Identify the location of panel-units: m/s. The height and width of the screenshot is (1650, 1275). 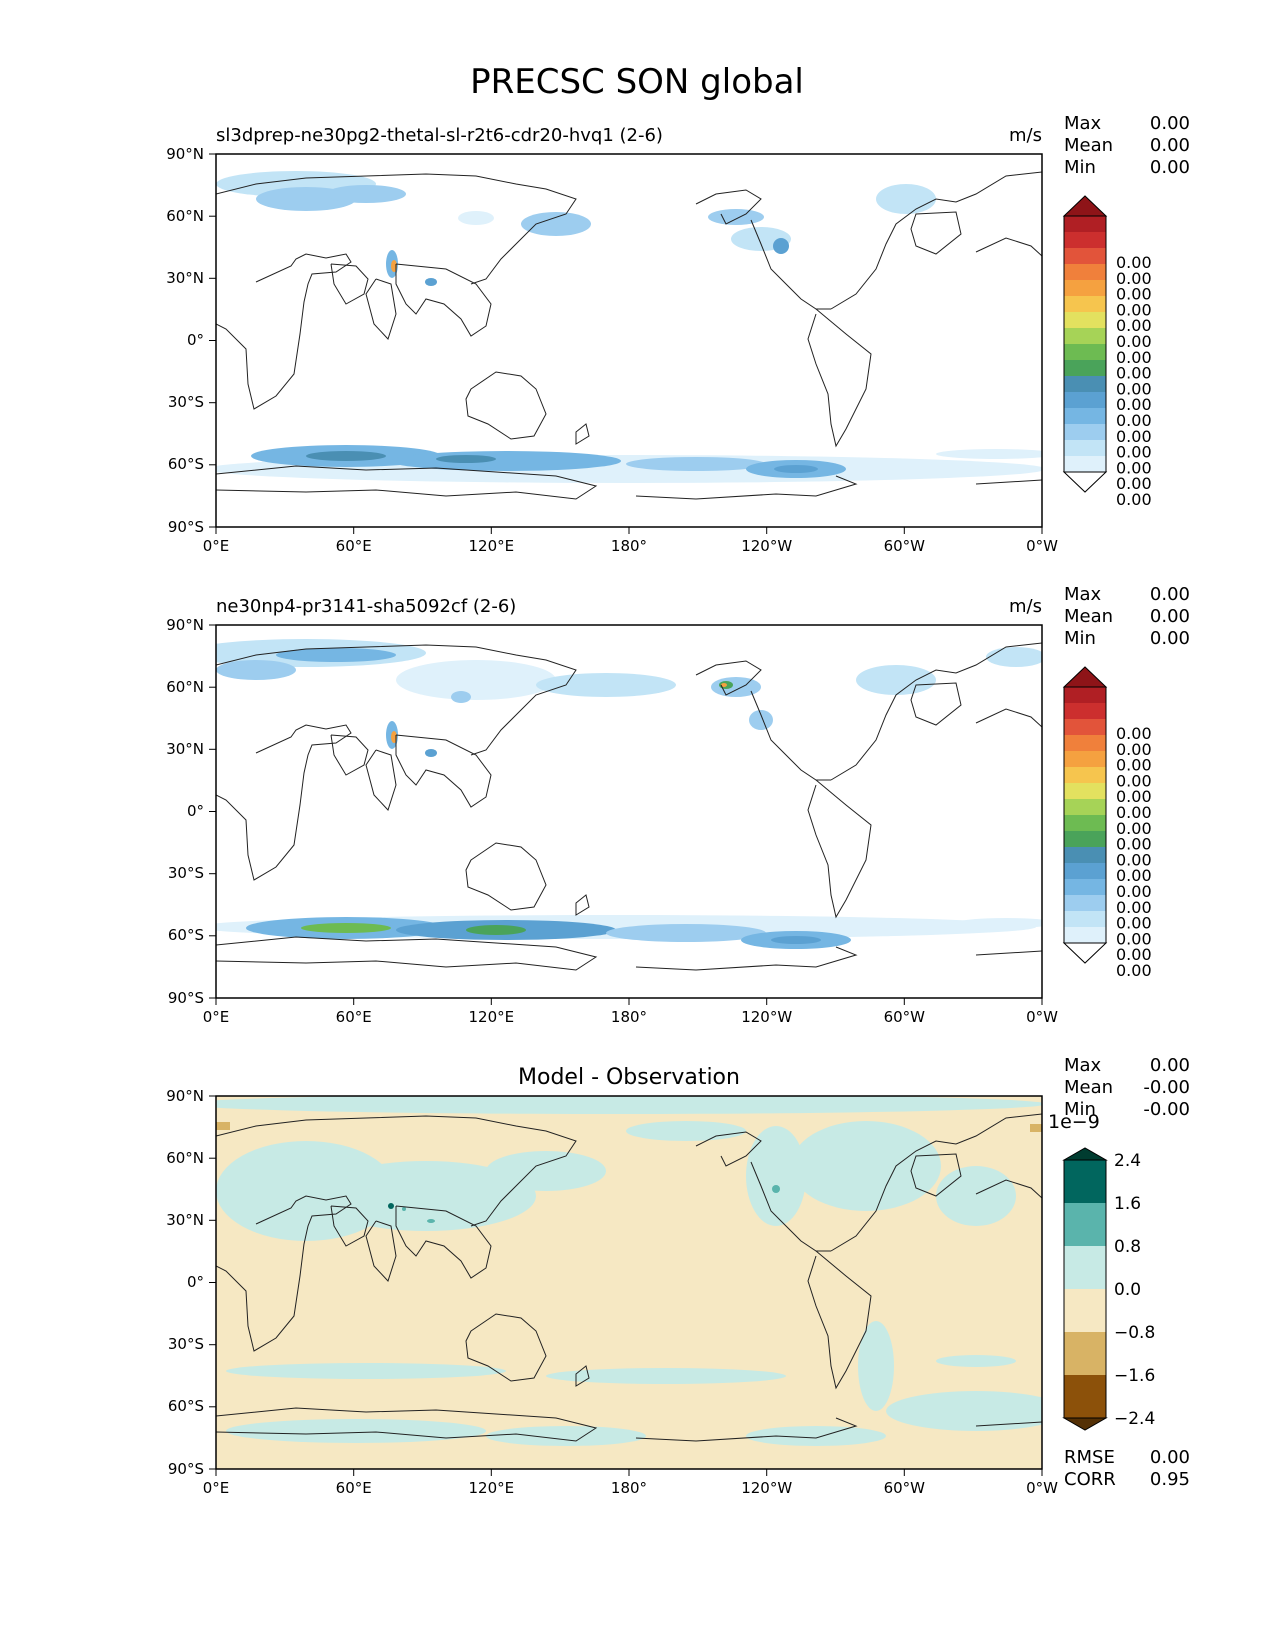
(1025, 606).